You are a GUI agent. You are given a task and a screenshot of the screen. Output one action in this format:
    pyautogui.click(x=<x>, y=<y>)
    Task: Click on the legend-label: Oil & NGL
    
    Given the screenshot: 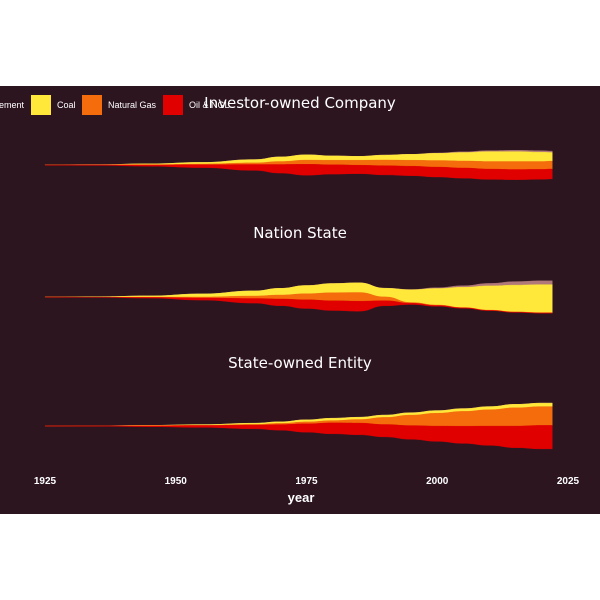 What is the action you would take?
    pyautogui.click(x=209, y=105)
    